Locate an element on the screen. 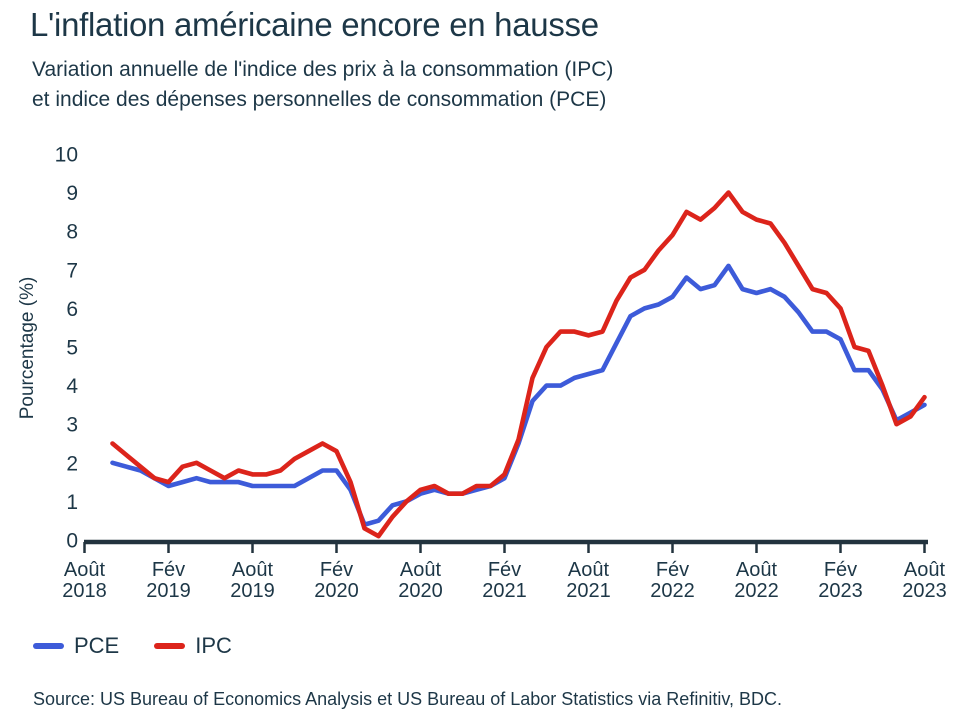 This screenshot has height=720, width=960. x-axis-tick-label: Août 2019 is located at coordinates (252, 580).